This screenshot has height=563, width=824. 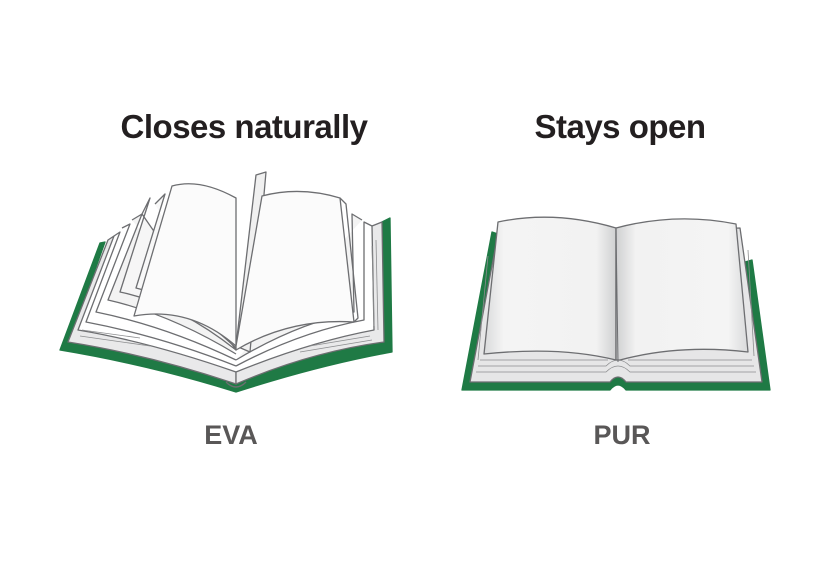 I want to click on binding-label-pur: PUR, so click(x=622, y=435).